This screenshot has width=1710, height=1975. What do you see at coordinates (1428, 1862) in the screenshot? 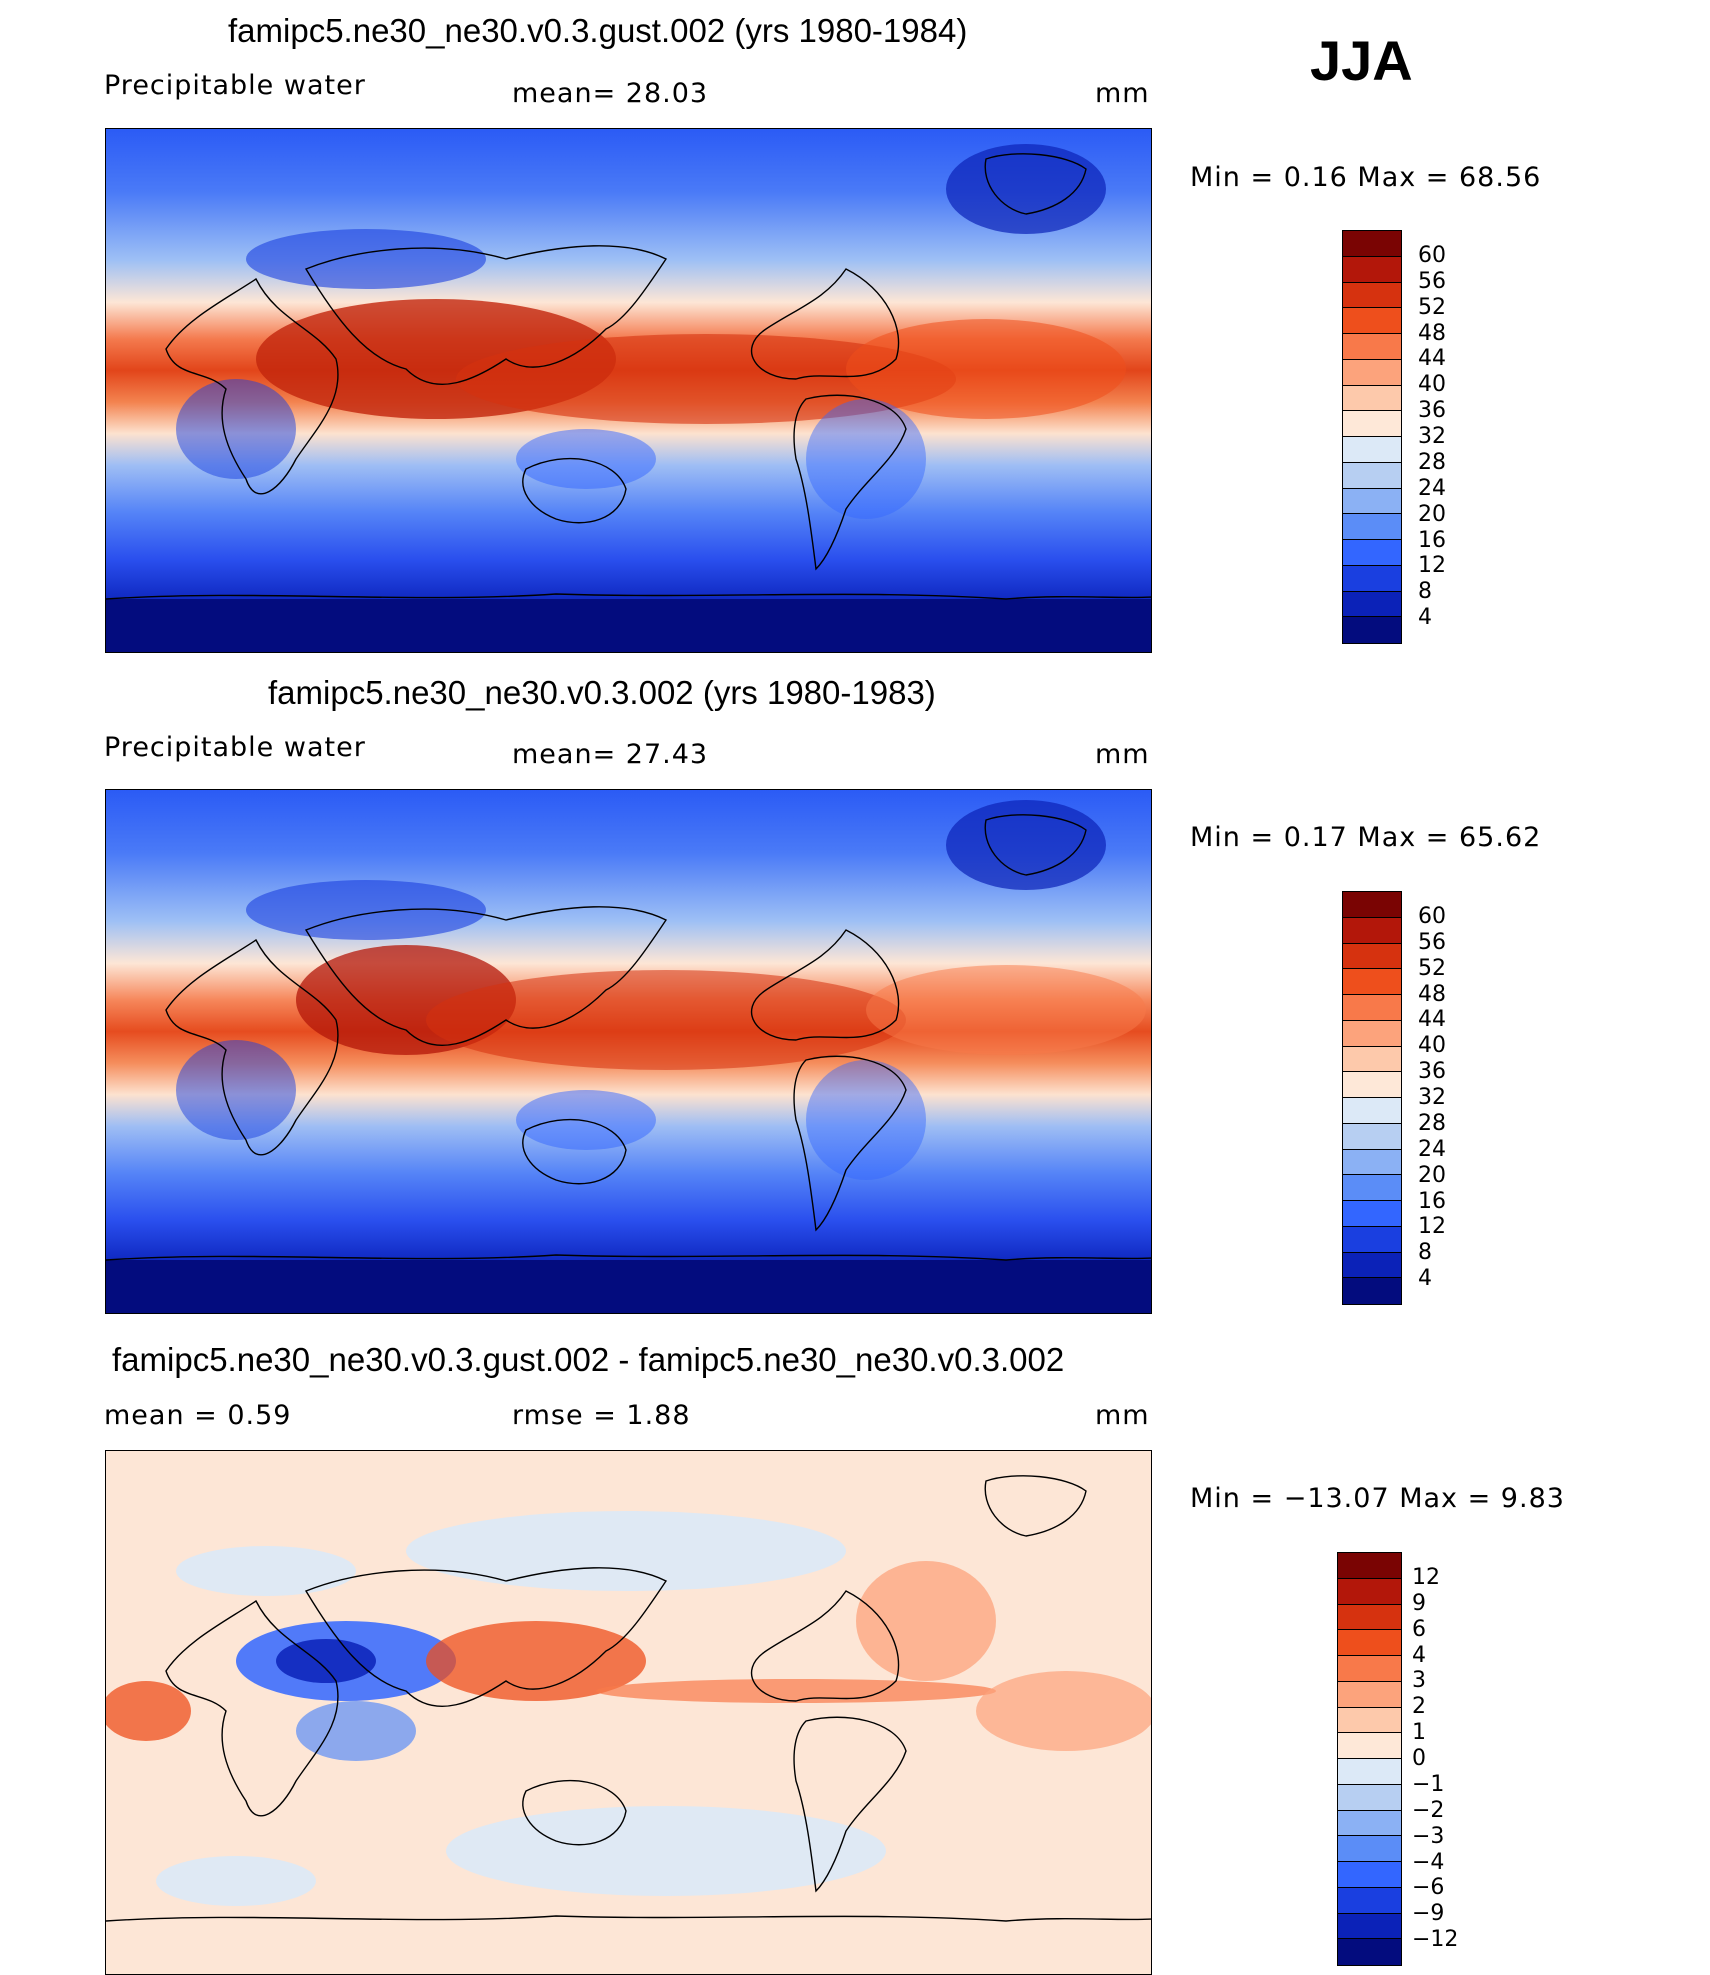
I see `colorbar-tick-label: −4` at bounding box center [1428, 1862].